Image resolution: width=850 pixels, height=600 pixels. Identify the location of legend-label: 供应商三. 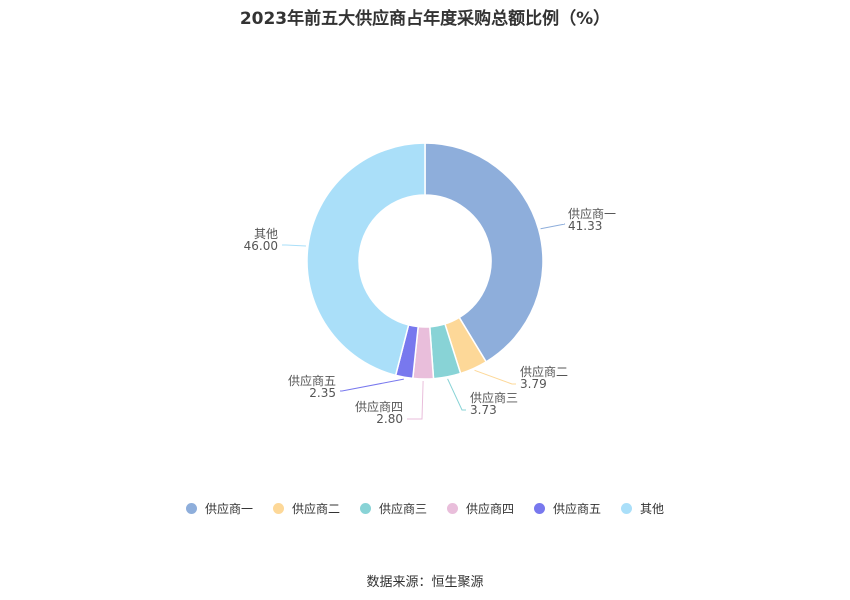
(402, 509).